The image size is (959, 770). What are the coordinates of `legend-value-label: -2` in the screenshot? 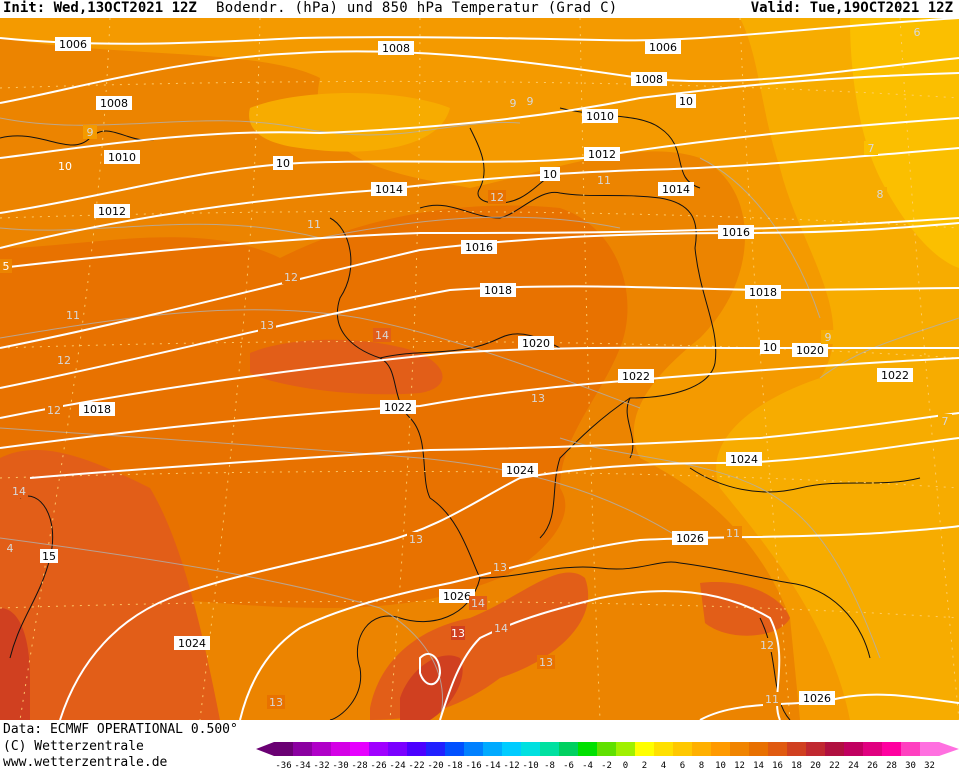 It's located at (606, 765).